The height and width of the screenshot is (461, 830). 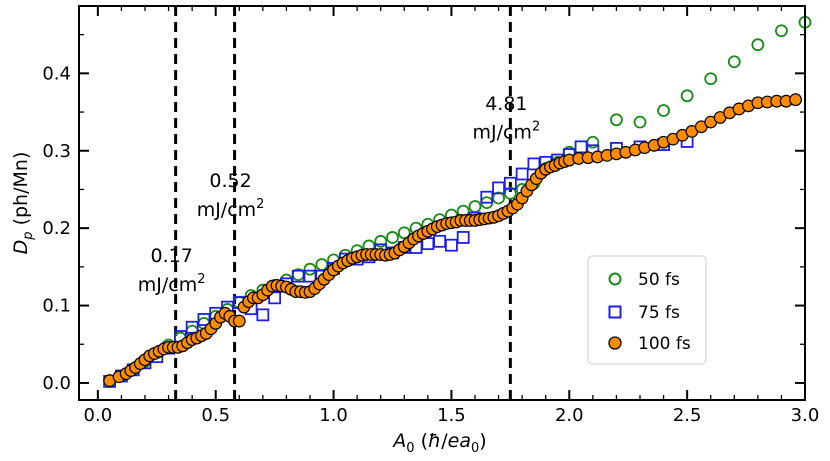 What do you see at coordinates (805, 415) in the screenshot?
I see `x-tick-label-6: 3.0` at bounding box center [805, 415].